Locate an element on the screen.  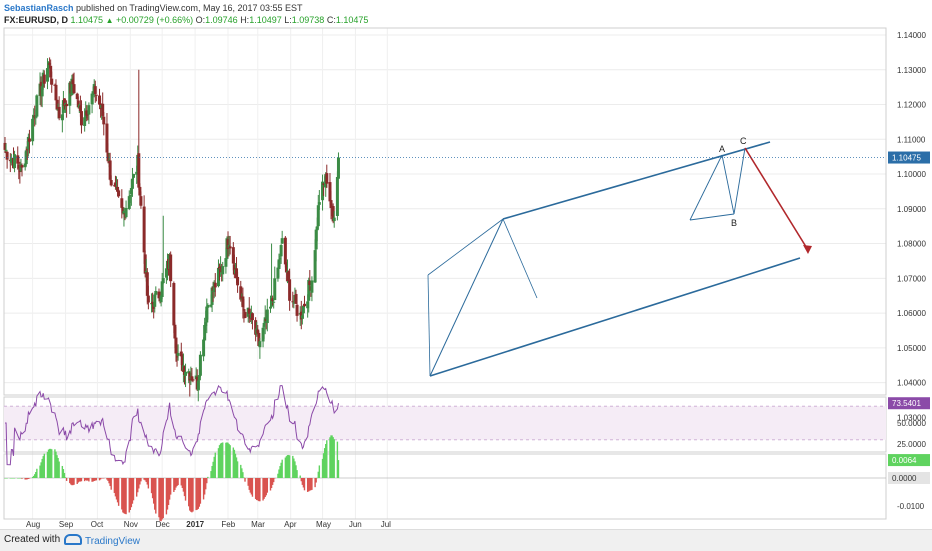
price-tick-label: 1.13000 is located at coordinates (911, 70).